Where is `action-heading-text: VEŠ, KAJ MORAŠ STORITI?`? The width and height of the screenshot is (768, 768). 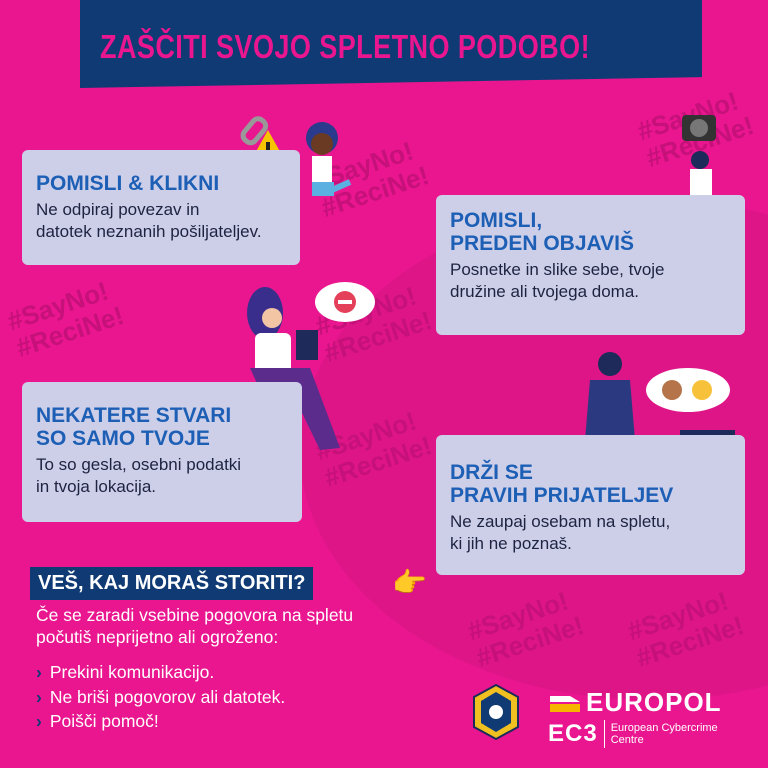 action-heading-text: VEŠ, KAJ MORAŠ STORITI? is located at coordinates (172, 583).